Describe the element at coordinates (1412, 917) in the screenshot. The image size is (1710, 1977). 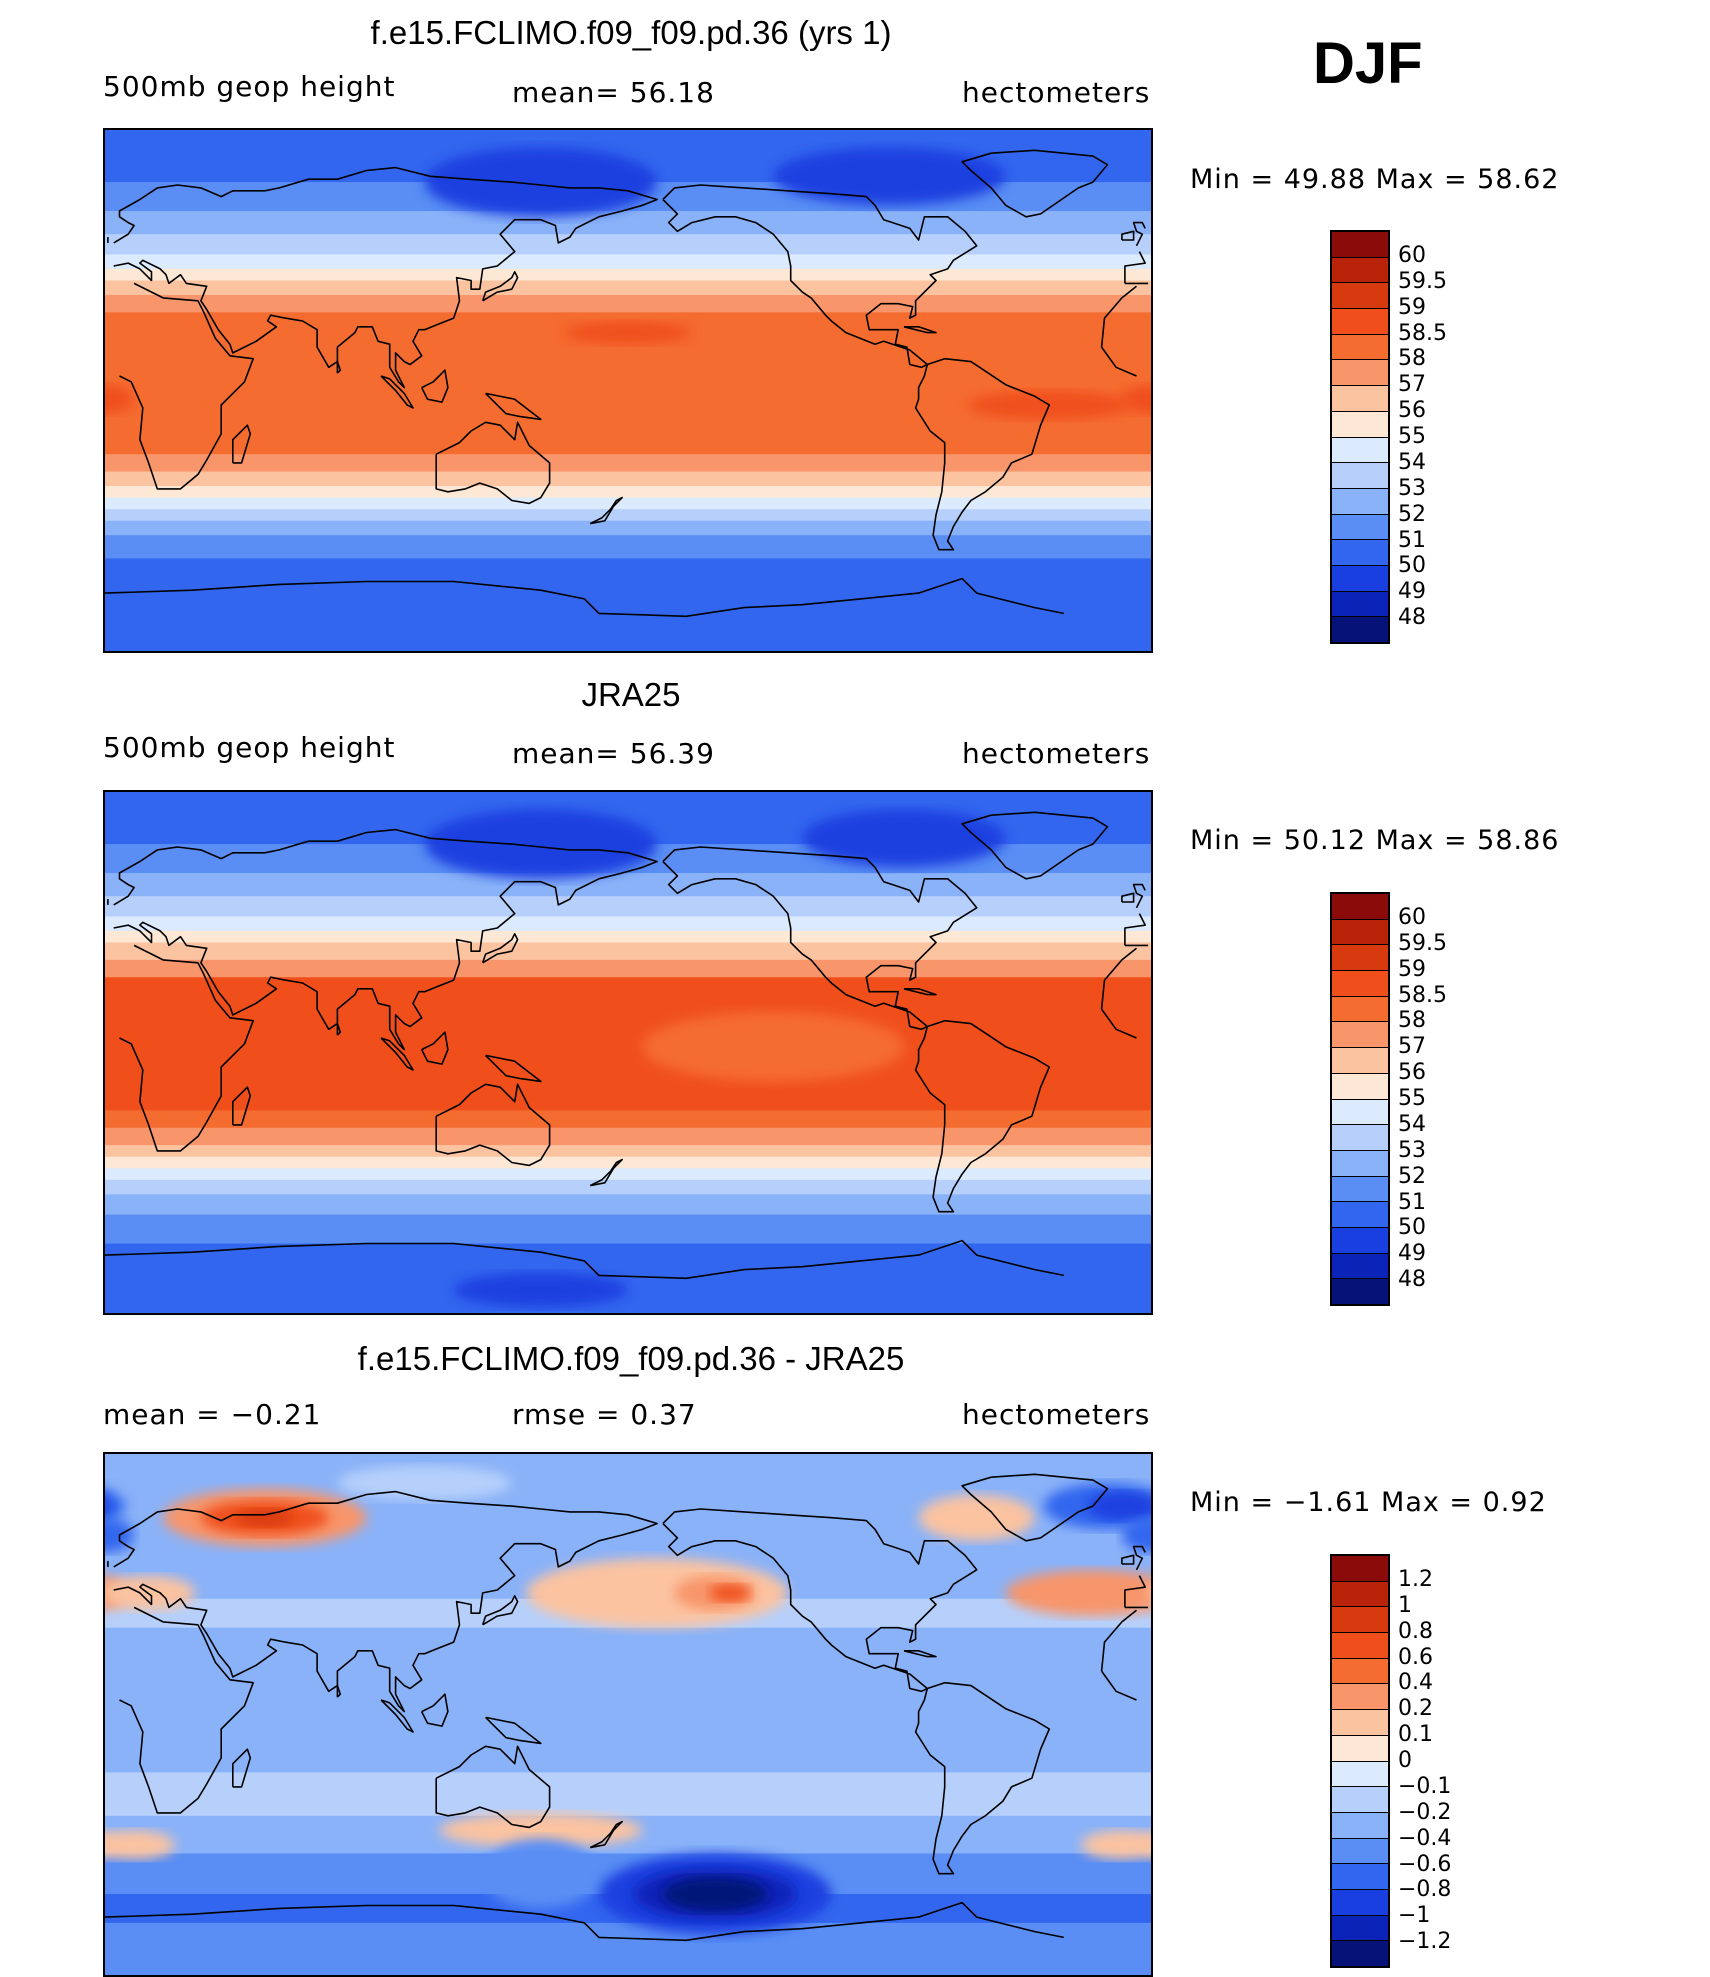
I see `colorbar-label: 60` at that location.